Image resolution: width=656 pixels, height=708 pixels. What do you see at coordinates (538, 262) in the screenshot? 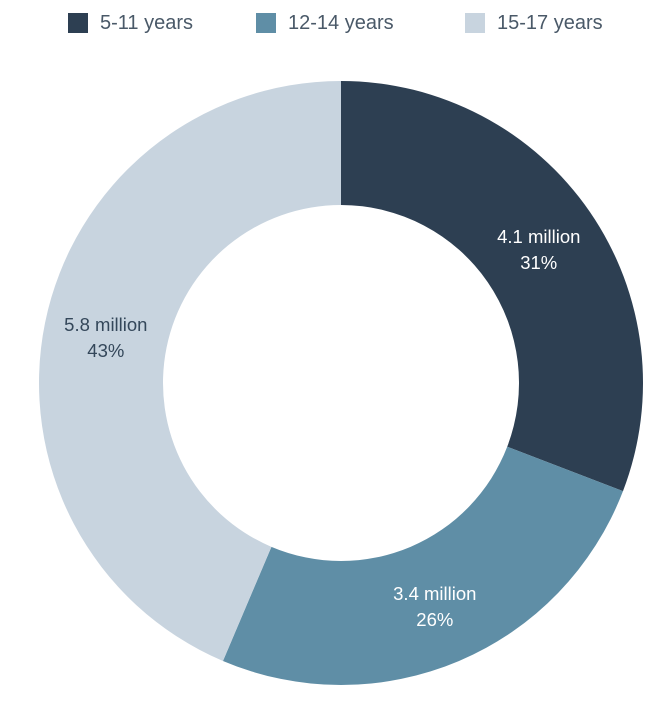
I see `slice-percent-label-5-11-years: 31%` at bounding box center [538, 262].